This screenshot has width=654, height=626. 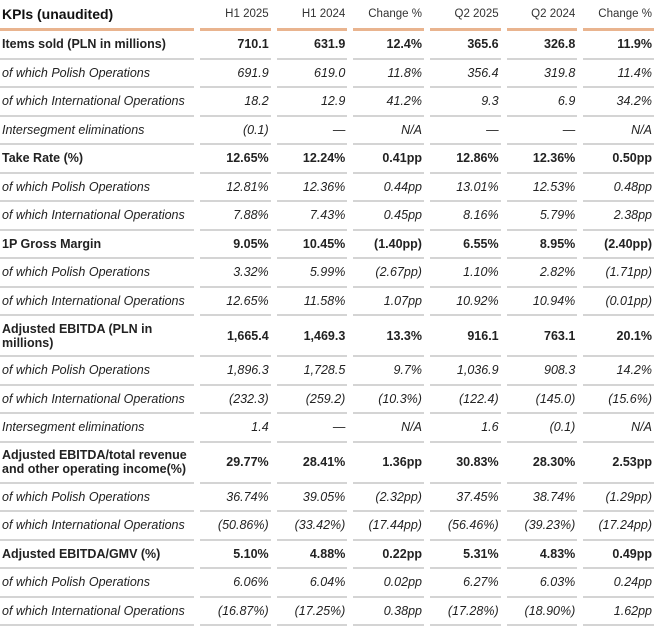 What do you see at coordinates (618, 463) in the screenshot?
I see `cell-value: 2.53pp` at bounding box center [618, 463].